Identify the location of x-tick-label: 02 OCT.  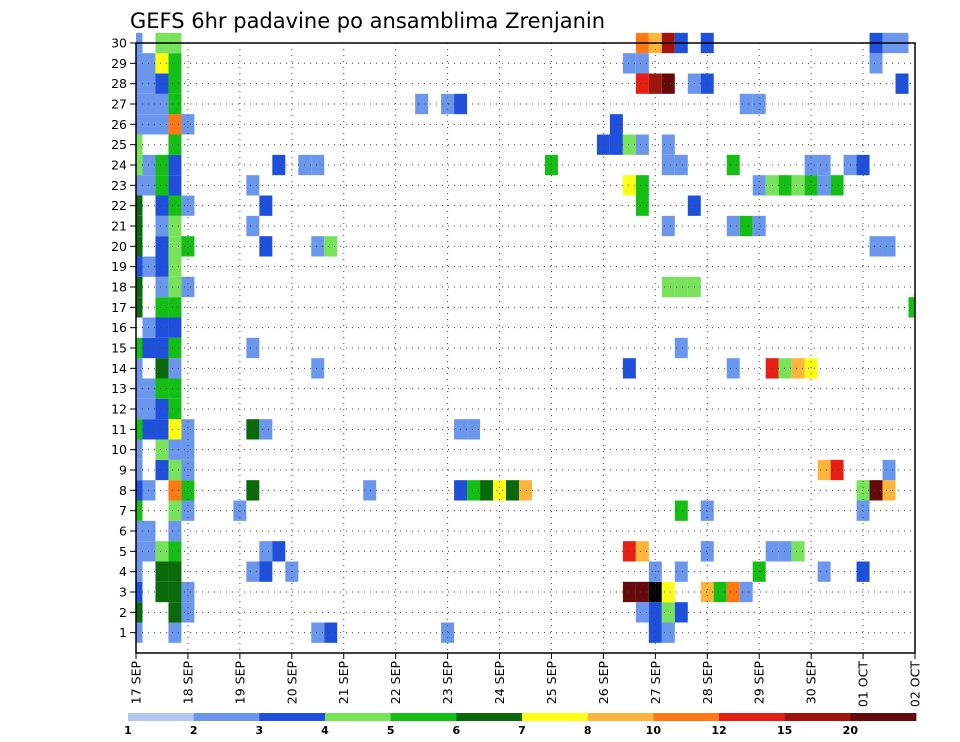
(915, 684).